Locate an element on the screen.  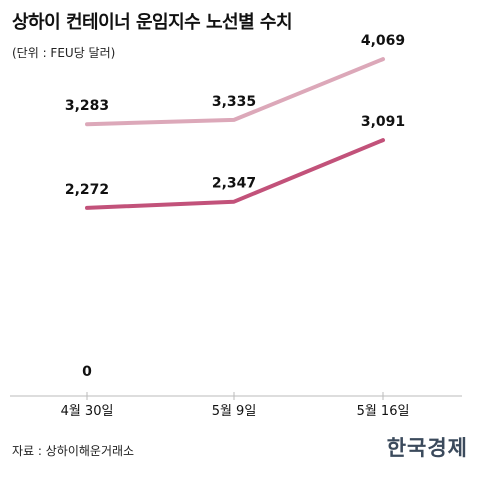
brand-logo: 한국경제 is located at coordinates (427, 447).